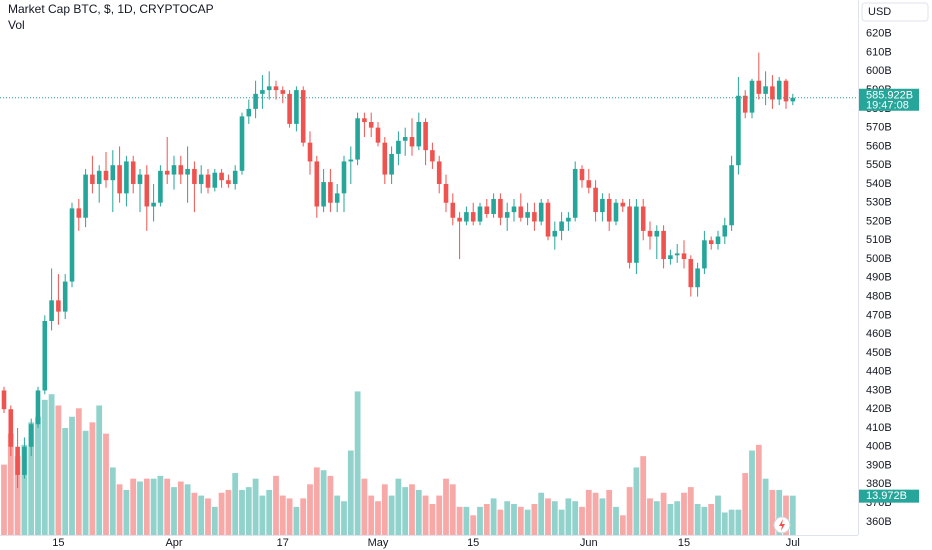 The height and width of the screenshot is (550, 932). What do you see at coordinates (895, 12) in the screenshot?
I see `currency-button` at bounding box center [895, 12].